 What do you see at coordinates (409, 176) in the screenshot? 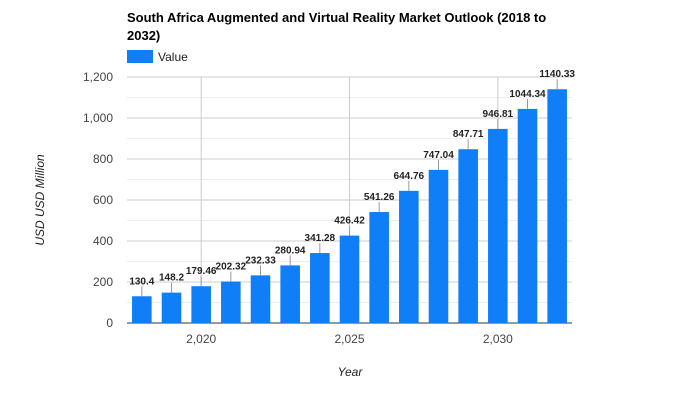
I see `data-label: 644.76` at bounding box center [409, 176].